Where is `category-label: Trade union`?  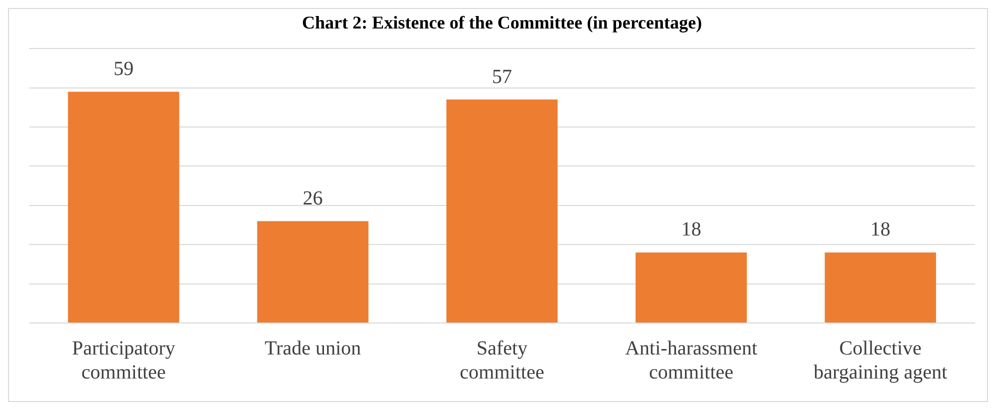 category-label: Trade union is located at coordinates (313, 348).